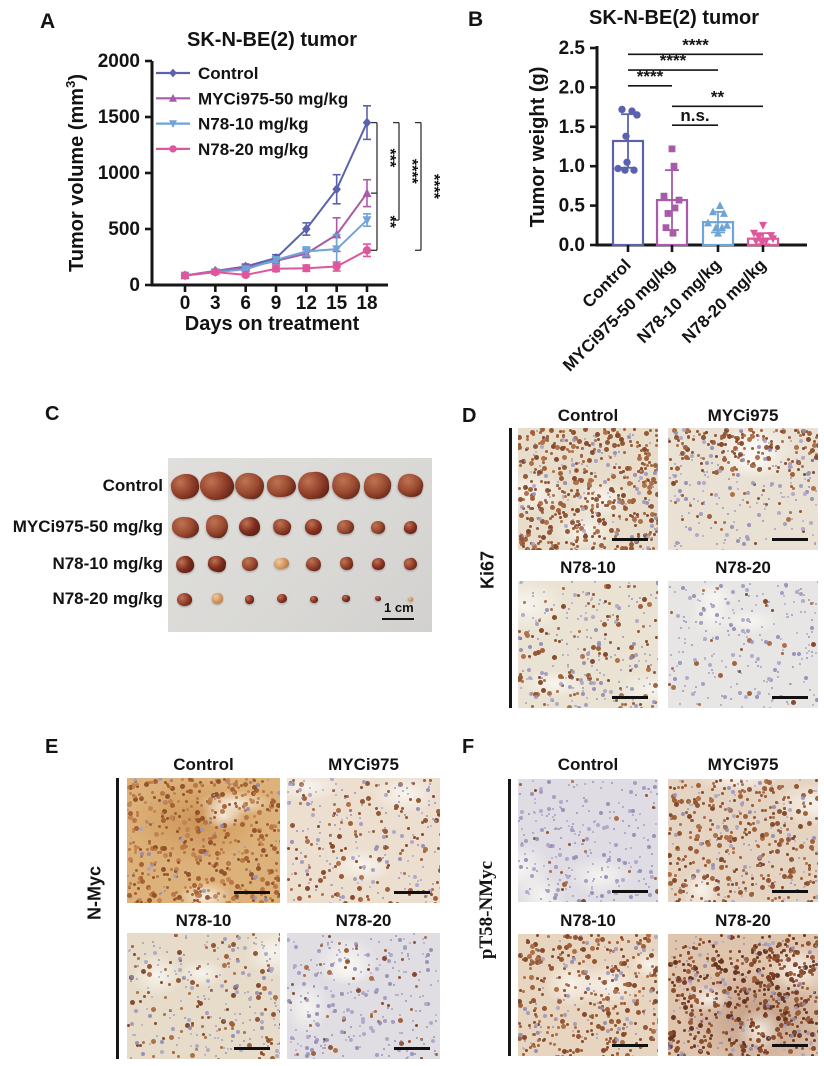  I want to click on y-tick-label: 2.5, so click(572, 48).